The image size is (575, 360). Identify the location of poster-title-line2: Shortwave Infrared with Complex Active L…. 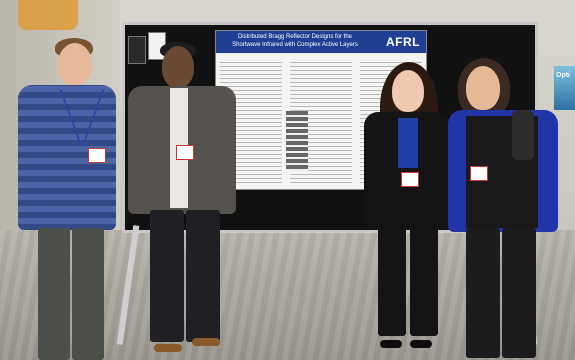
(295, 45).